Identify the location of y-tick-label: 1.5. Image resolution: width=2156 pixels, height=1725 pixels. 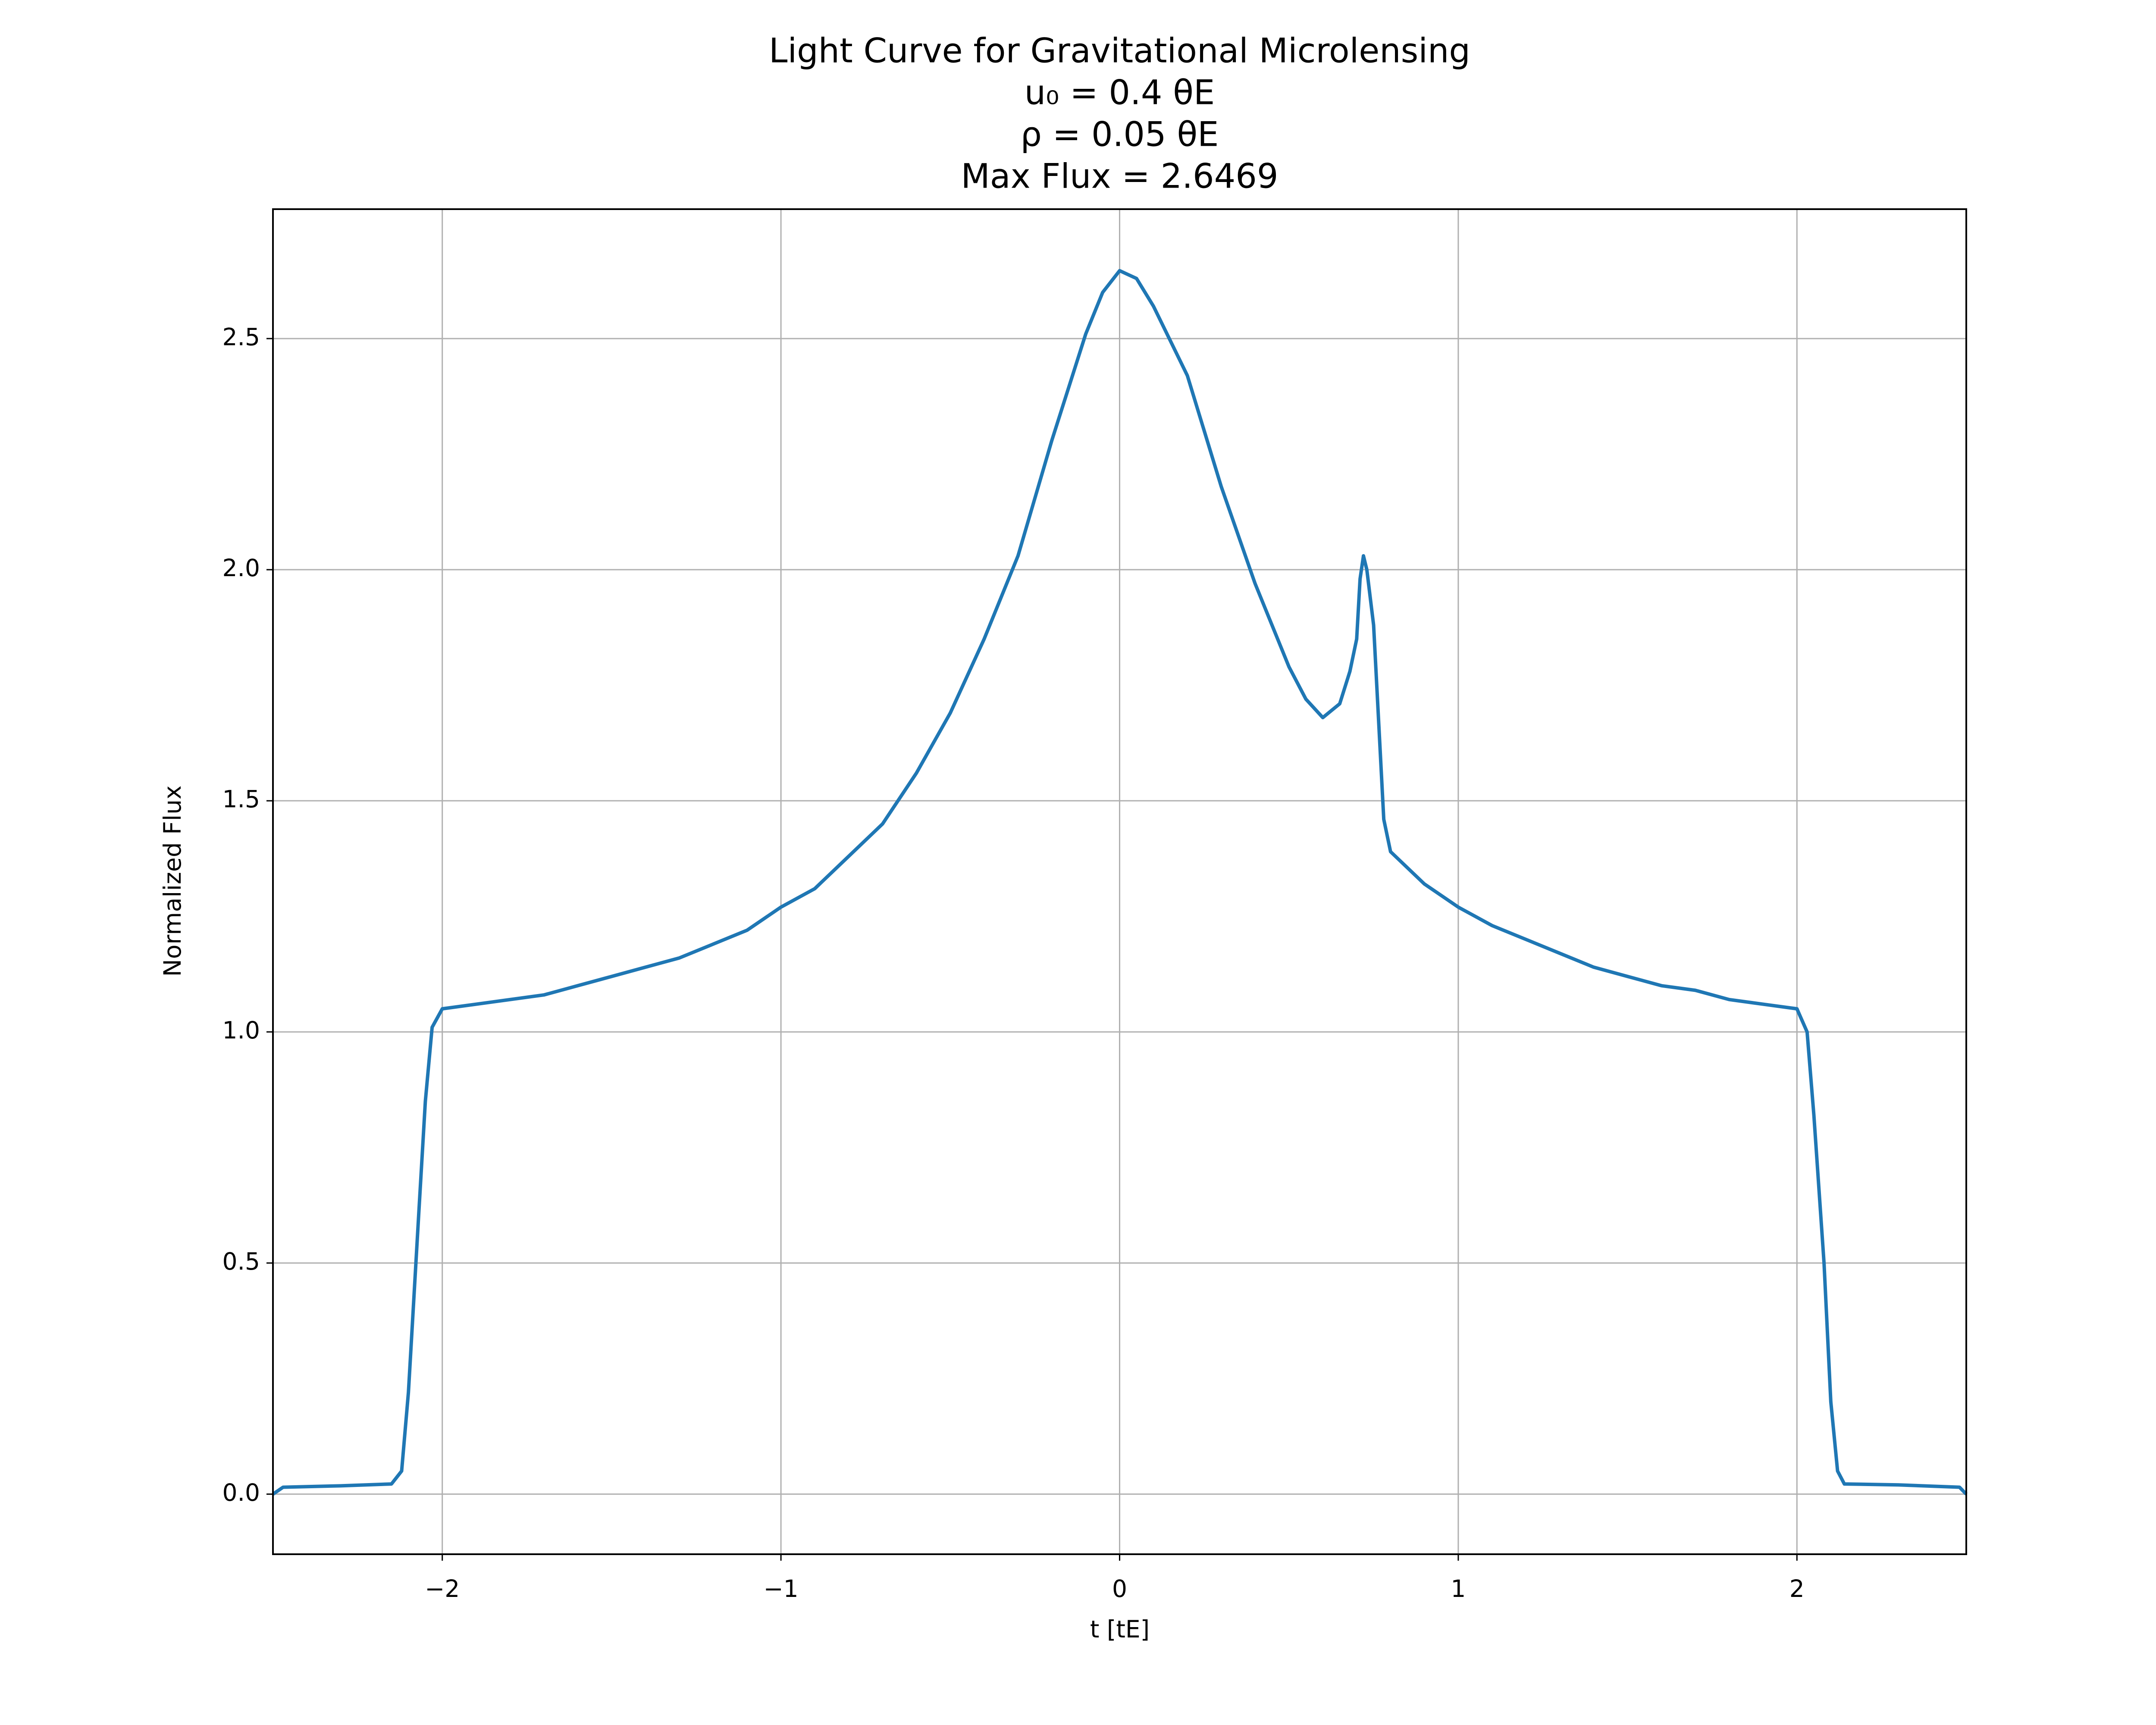
(241, 799).